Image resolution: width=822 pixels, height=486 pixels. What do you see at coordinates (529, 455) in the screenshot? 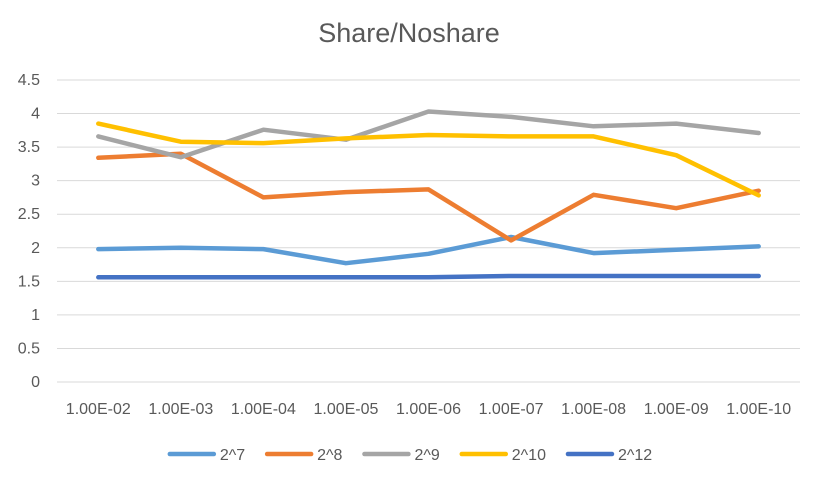
I see `legend-label-3: 2^10` at bounding box center [529, 455].